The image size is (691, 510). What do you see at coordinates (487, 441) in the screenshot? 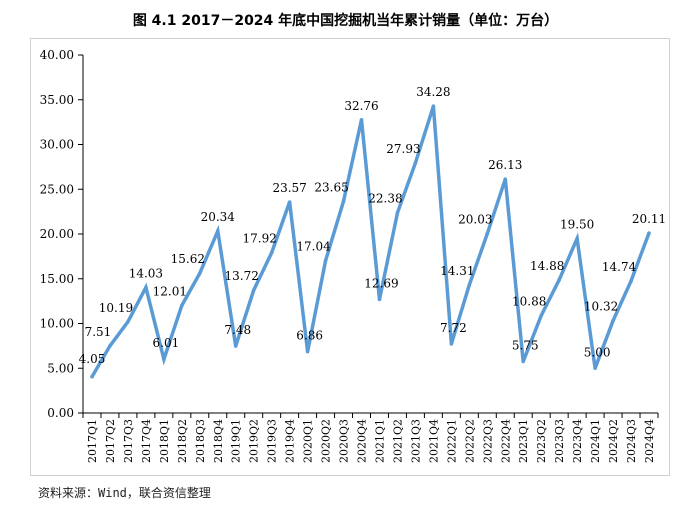
I see `x-tick-label: 2022Q3` at bounding box center [487, 441].